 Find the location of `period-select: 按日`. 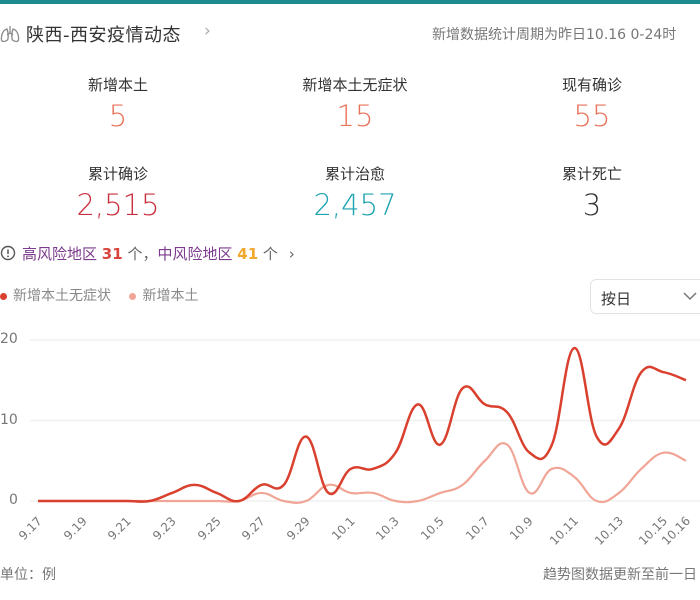

period-select: 按日 is located at coordinates (645, 296).